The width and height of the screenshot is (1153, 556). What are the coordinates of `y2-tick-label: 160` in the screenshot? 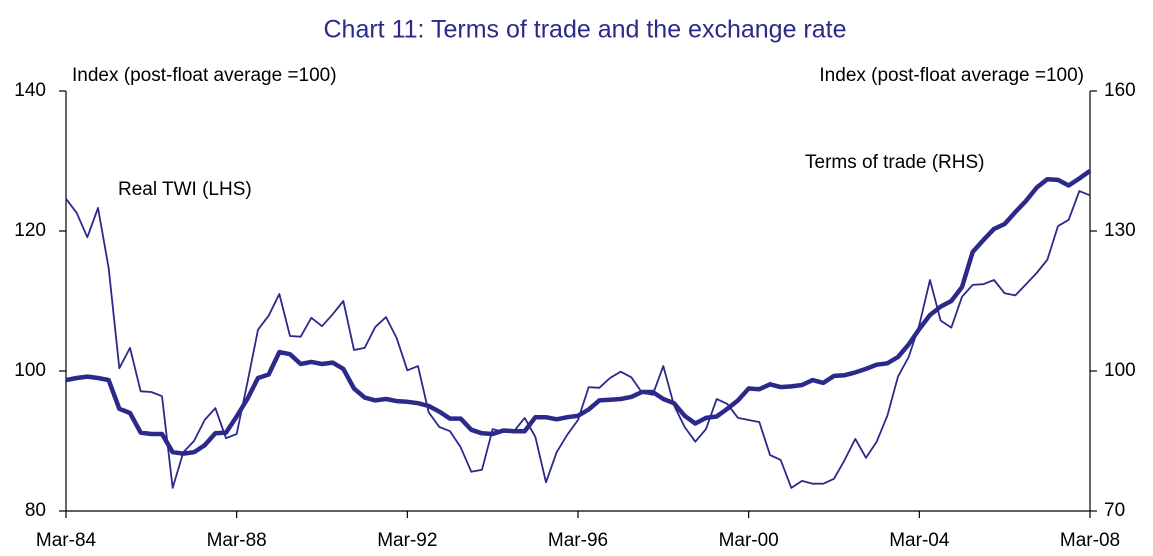 It's located at (1120, 90).